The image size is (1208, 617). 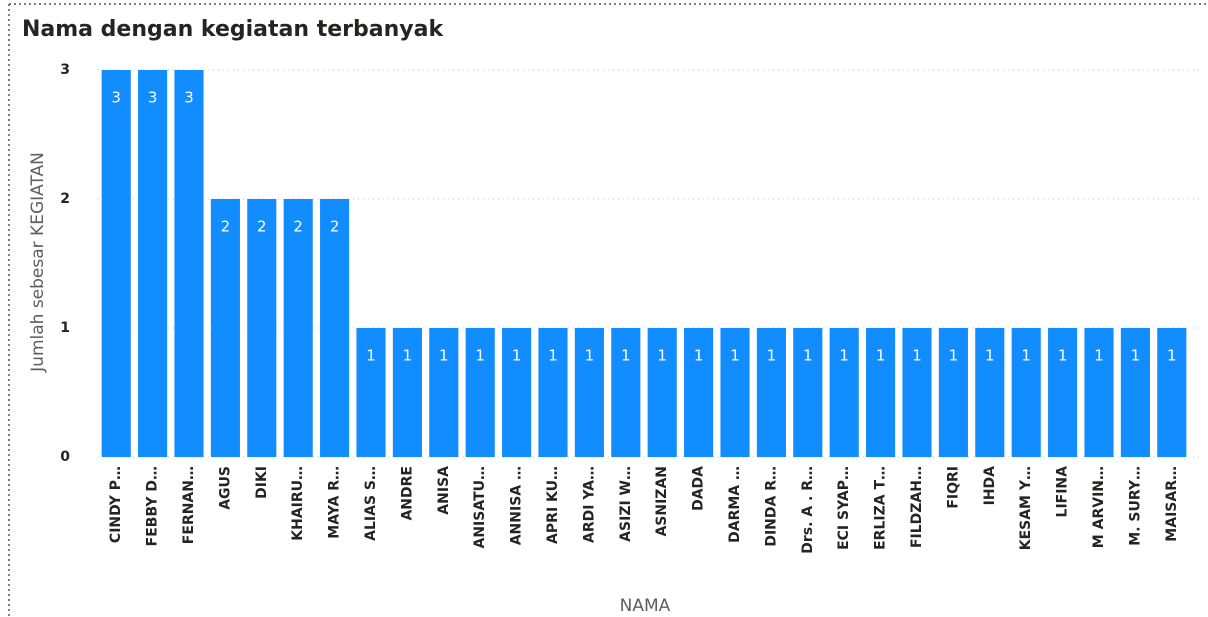 What do you see at coordinates (444, 490) in the screenshot?
I see `x-tick-label: ANISA` at bounding box center [444, 490].